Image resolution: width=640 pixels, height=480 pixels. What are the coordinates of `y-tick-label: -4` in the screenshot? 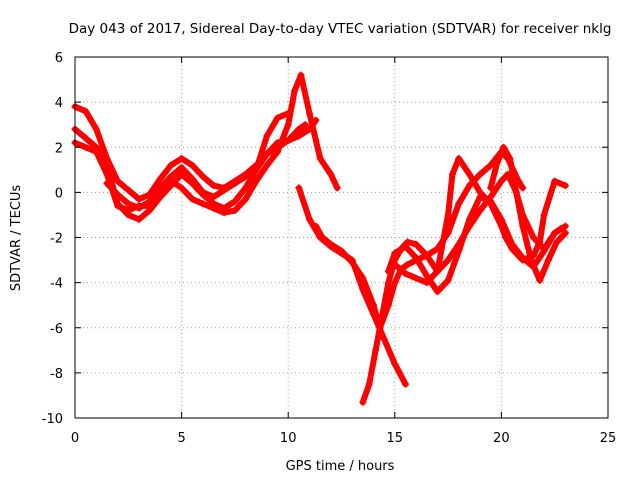 It's located at (56, 284).